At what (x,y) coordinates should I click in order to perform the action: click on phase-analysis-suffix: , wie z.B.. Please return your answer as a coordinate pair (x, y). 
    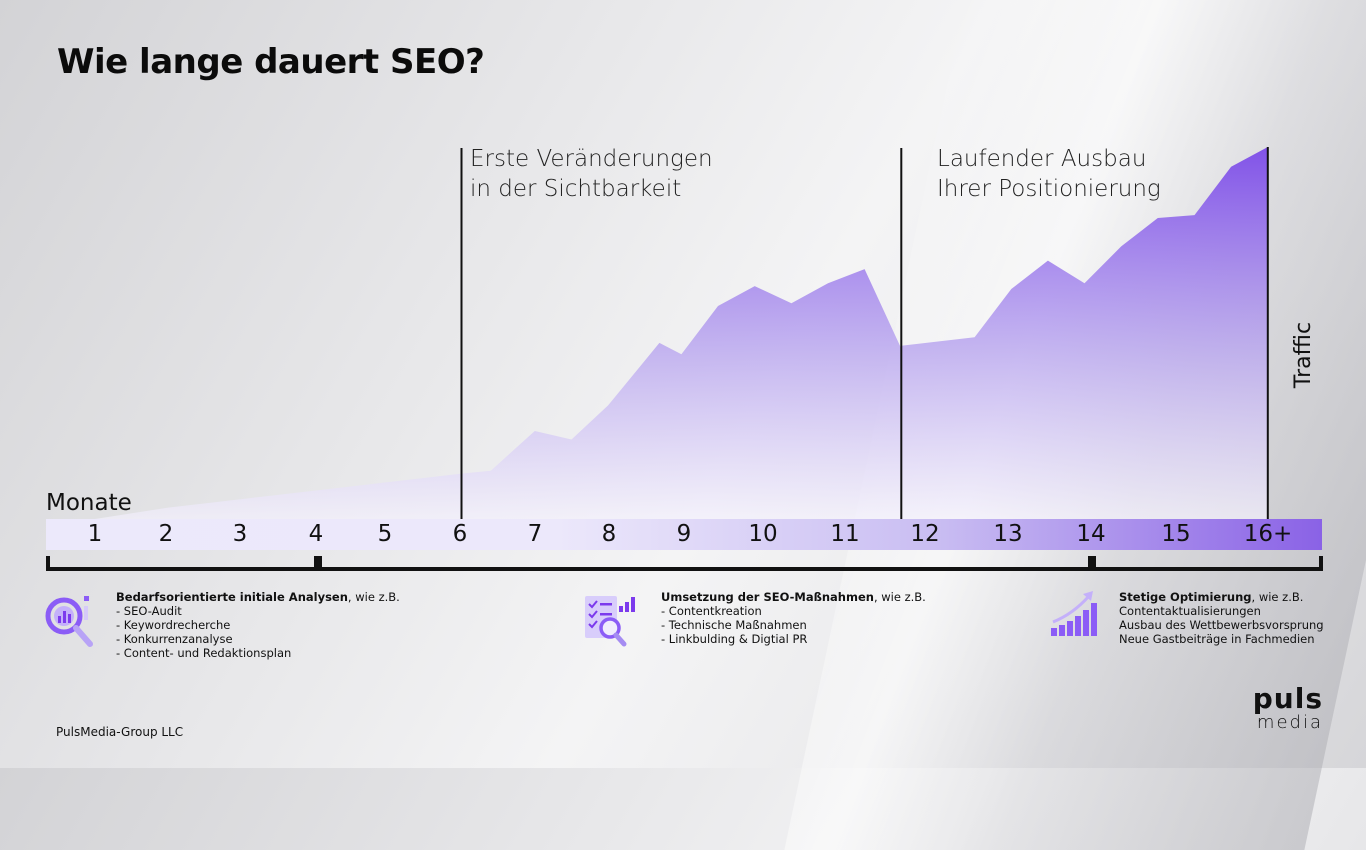
    Looking at the image, I should click on (373, 597).